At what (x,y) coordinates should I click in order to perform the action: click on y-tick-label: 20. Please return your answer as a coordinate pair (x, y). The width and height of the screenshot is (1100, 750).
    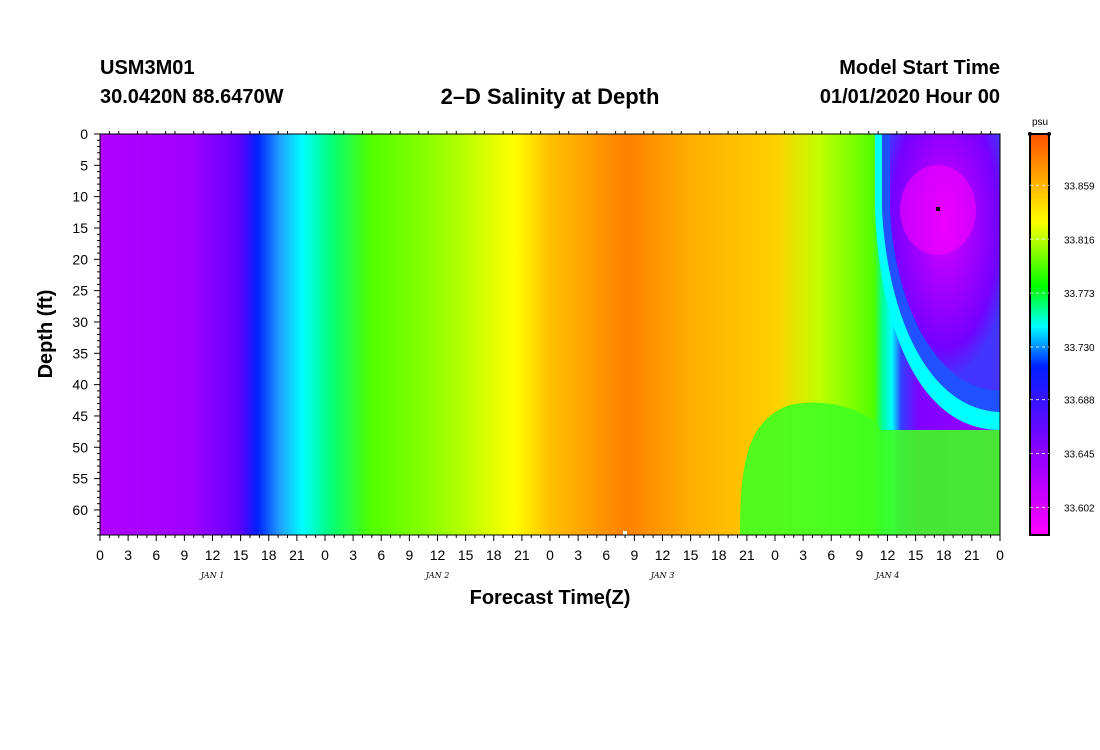
    Looking at the image, I should click on (80, 259).